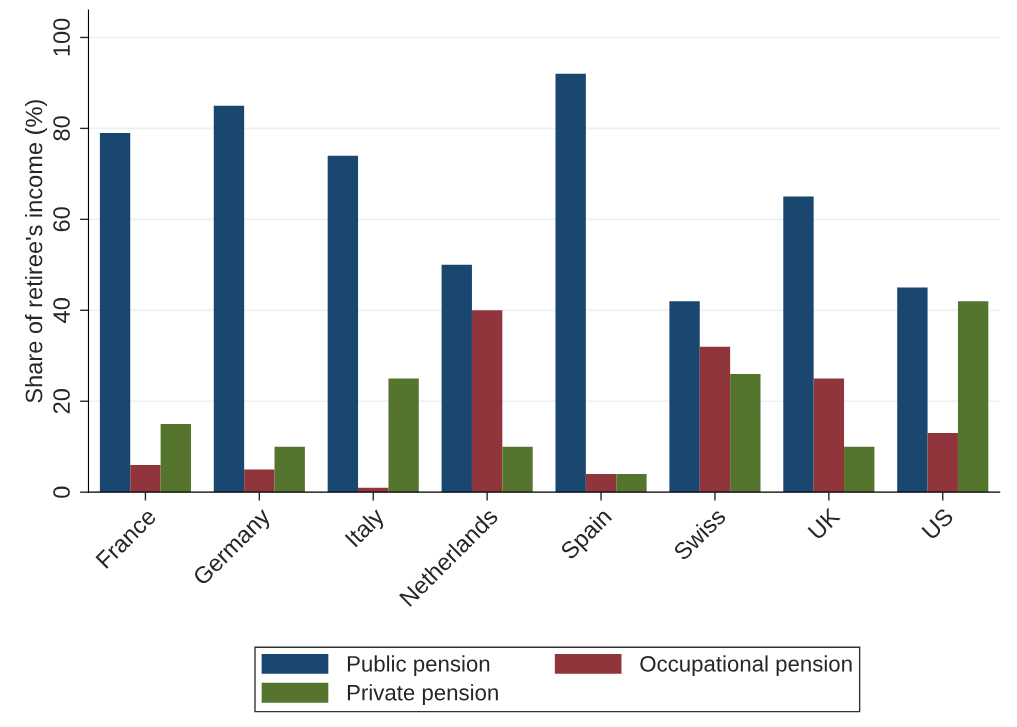 This screenshot has width=1017, height=727. I want to click on legend-label: Occupational pension, so click(746, 666).